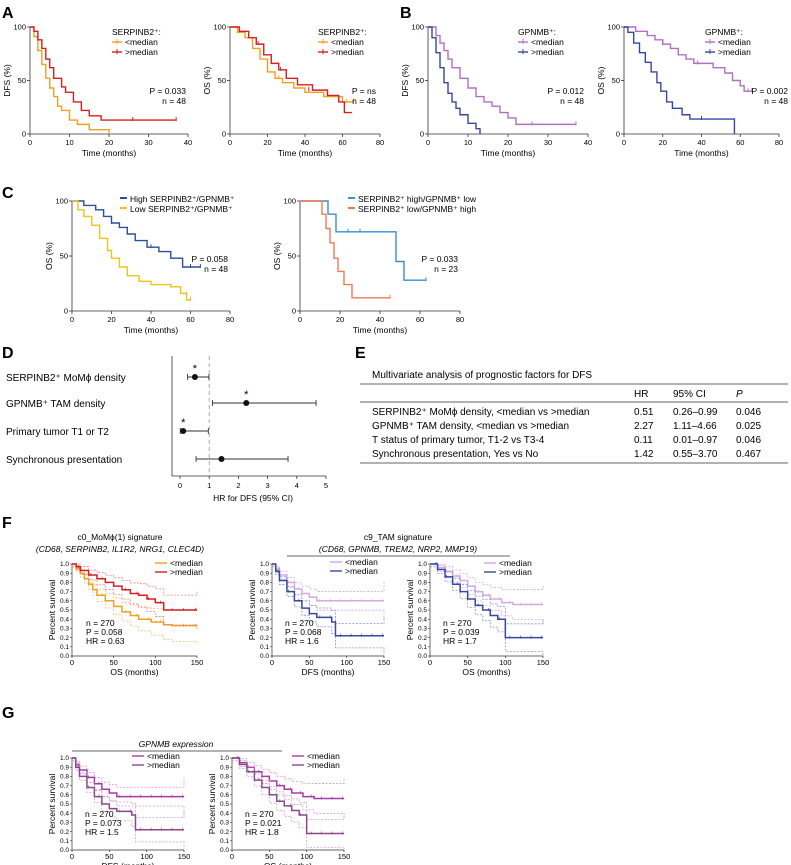 This screenshot has height=865, width=791. What do you see at coordinates (748, 412) in the screenshot?
I see `table-cell: 0.046` at bounding box center [748, 412].